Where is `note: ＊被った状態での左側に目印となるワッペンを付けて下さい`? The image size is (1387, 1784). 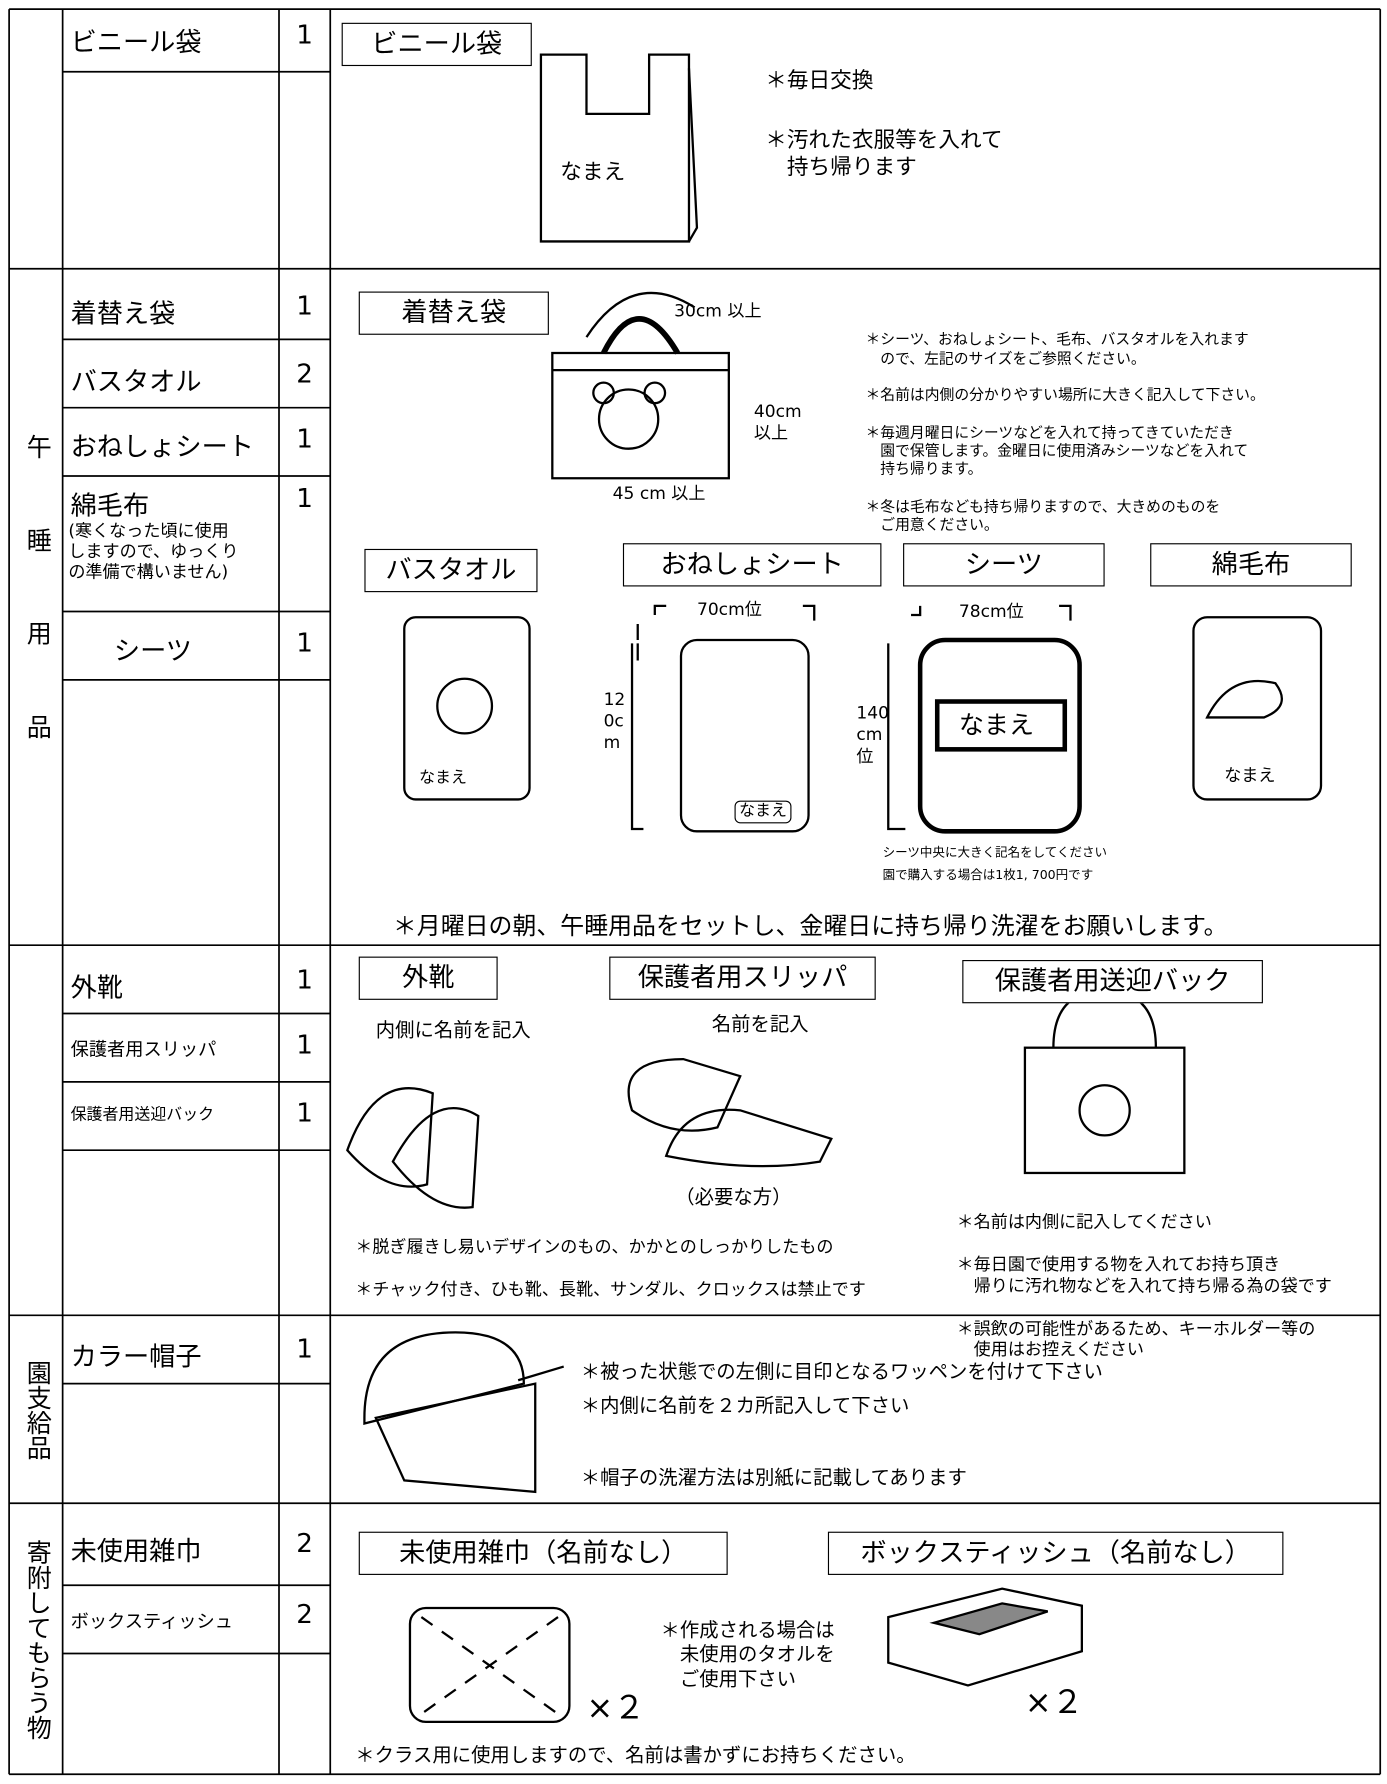 note: ＊被った状態での左側に目印となるワッペンを付けて下さい is located at coordinates (841, 1372).